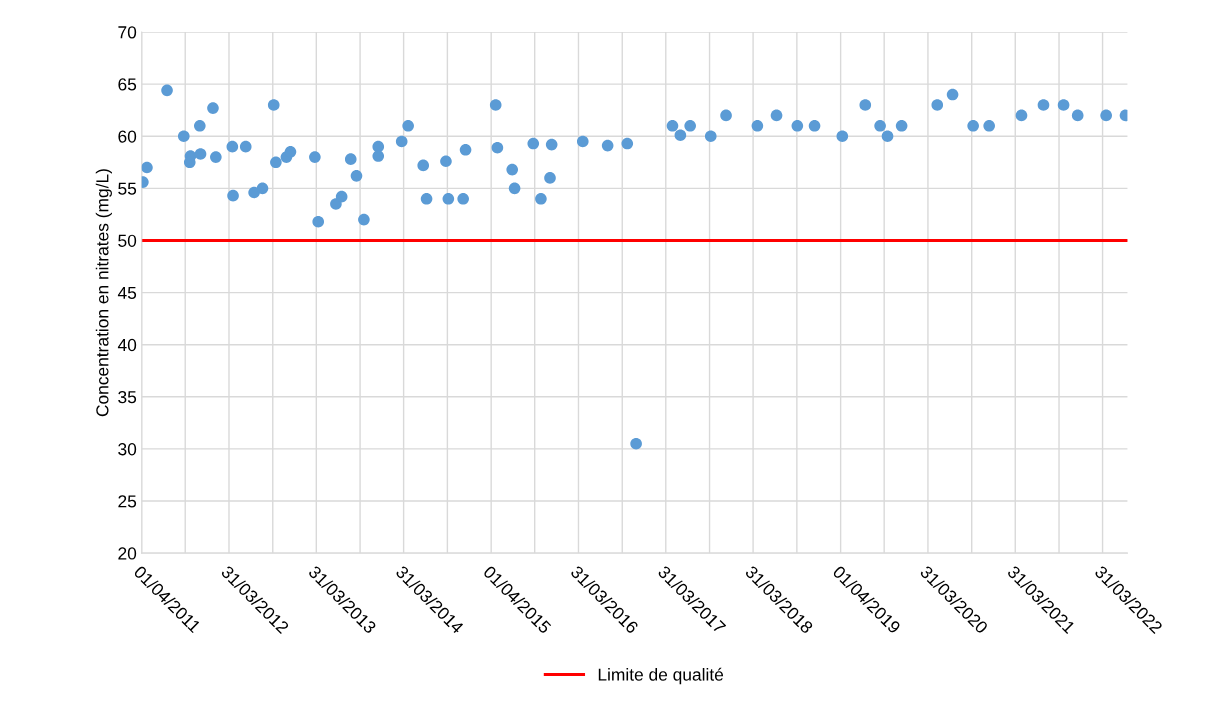 The image size is (1211, 711). Describe the element at coordinates (127, 397) in the screenshot. I see `y-tick-label: 35` at that location.